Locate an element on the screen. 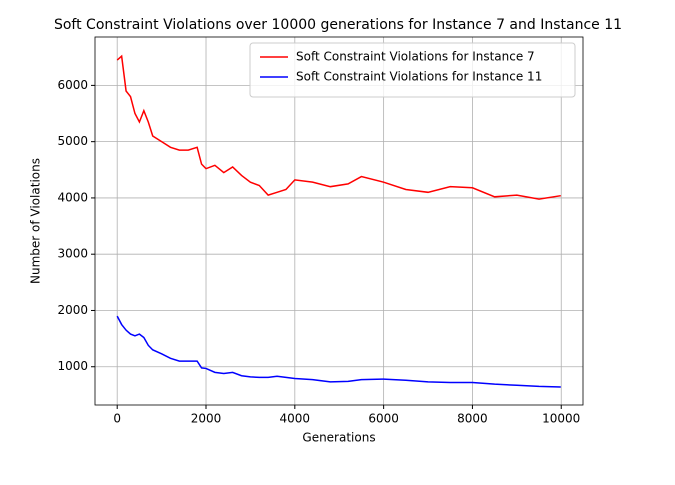 Image resolution: width=675 pixels, height=485 pixels. data-line is located at coordinates (338, 351).